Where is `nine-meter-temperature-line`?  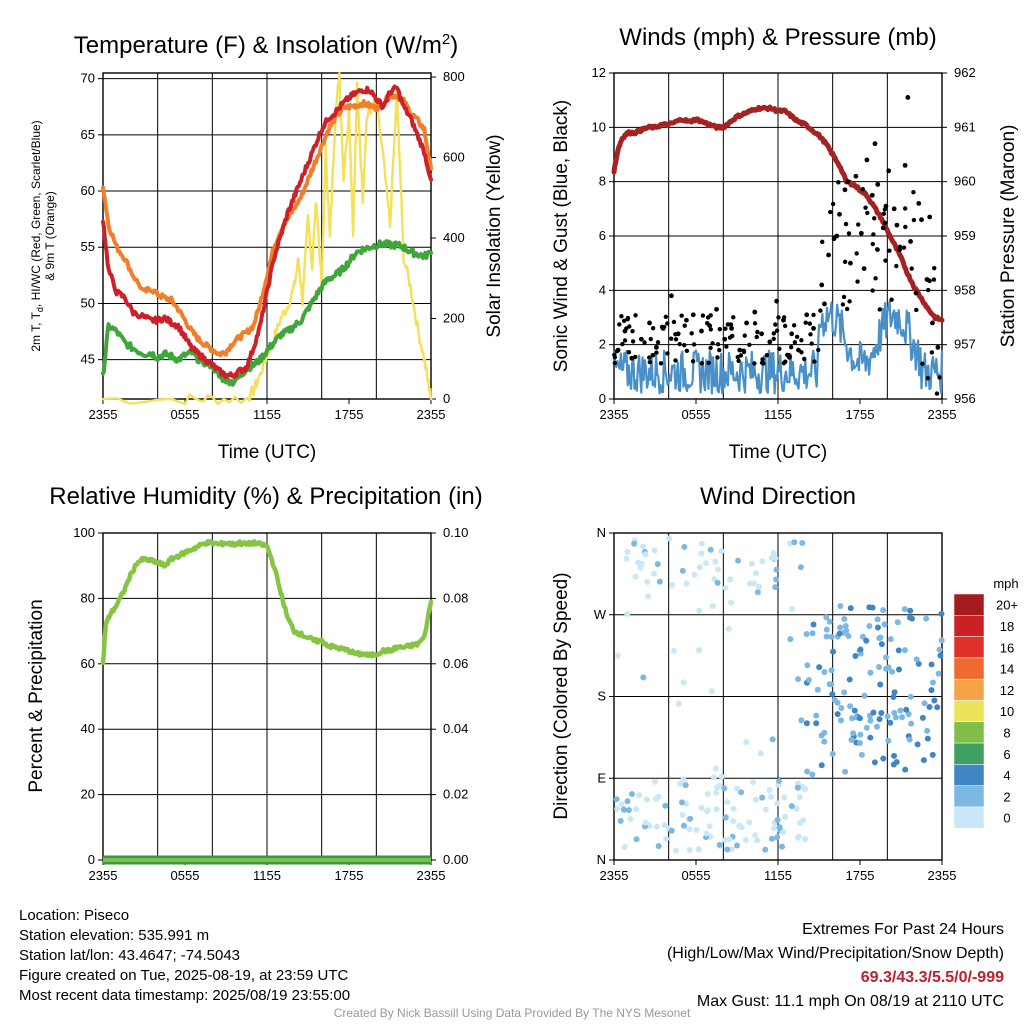 nine-meter-temperature-line is located at coordinates (267, 225).